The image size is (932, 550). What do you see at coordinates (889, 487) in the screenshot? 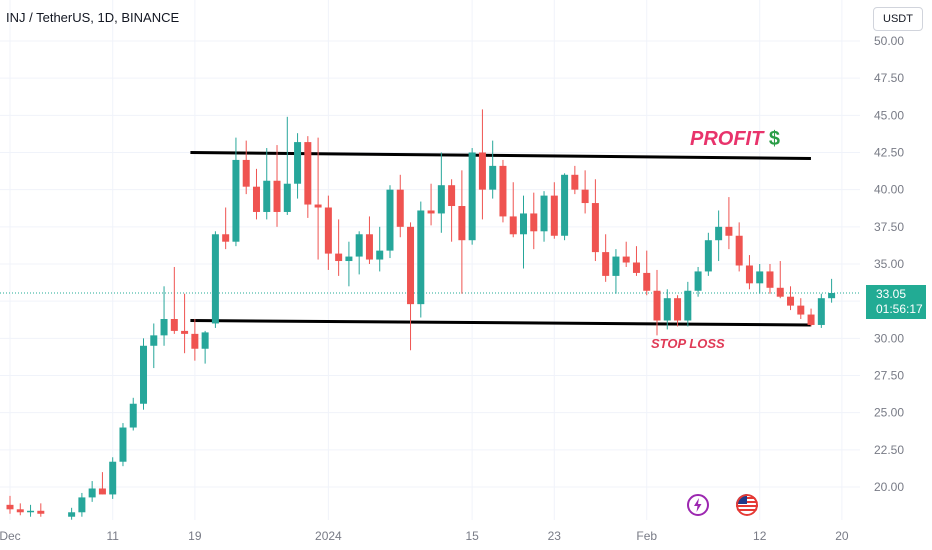
I see `y-tick-label: 20.00` at bounding box center [889, 487].